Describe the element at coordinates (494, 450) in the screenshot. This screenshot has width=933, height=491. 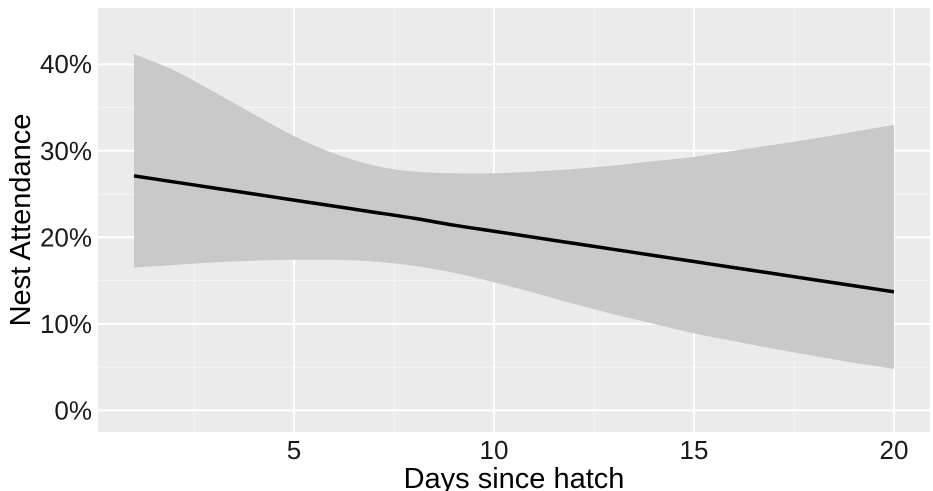
I see `x-tick-label-1: 10` at that location.